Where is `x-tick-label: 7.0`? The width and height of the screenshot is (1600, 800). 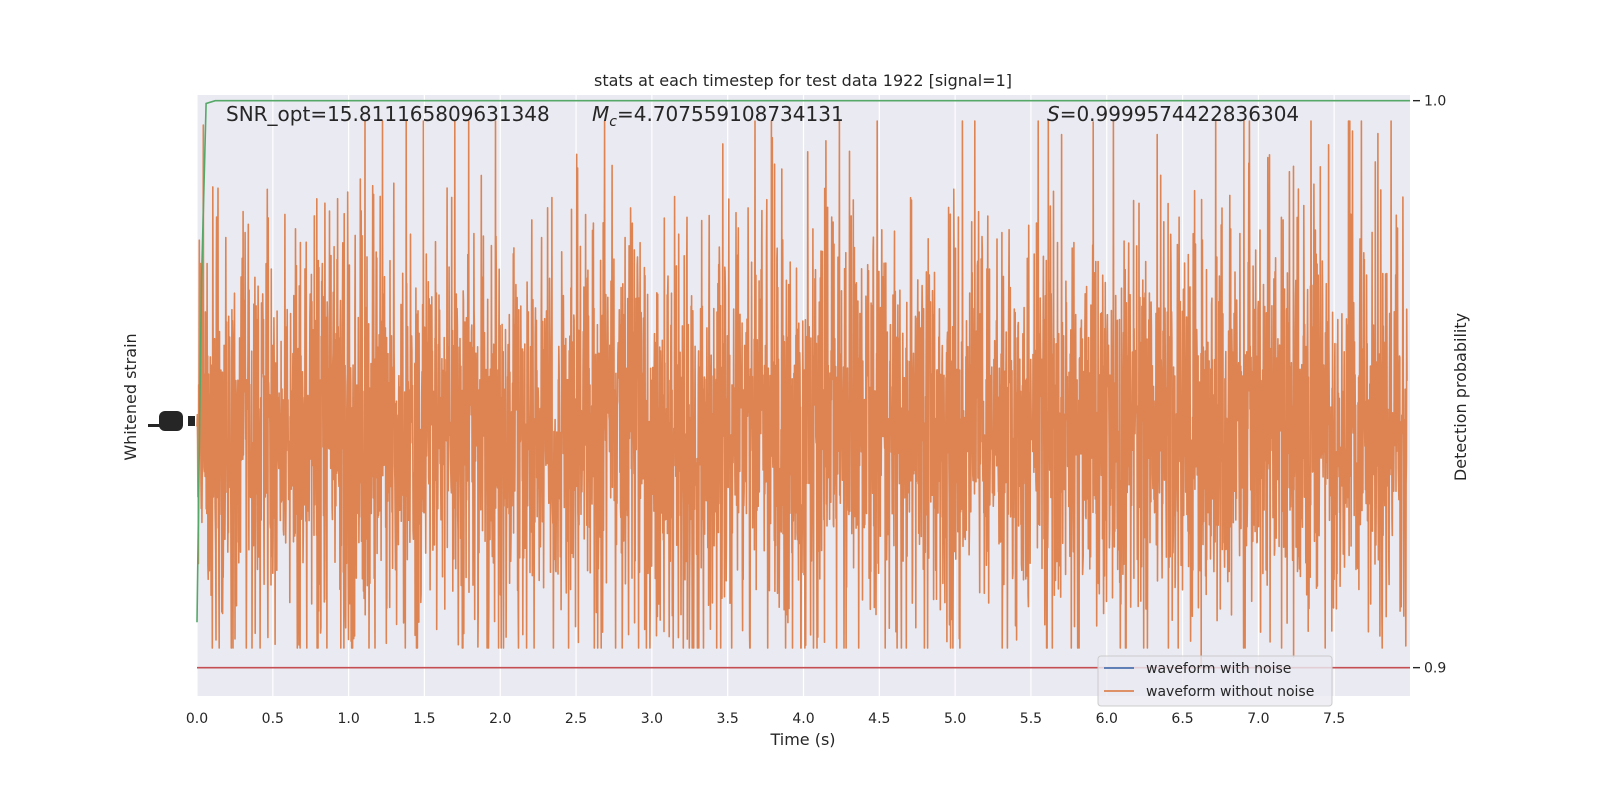 x-tick-label: 7.0 is located at coordinates (1258, 719).